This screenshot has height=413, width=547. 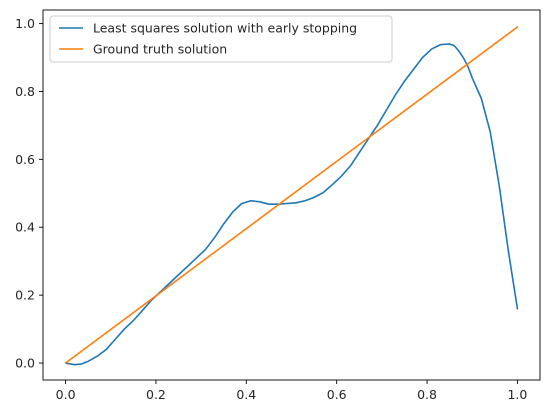 I want to click on y-tick-label: 0.0, so click(x=25, y=363).